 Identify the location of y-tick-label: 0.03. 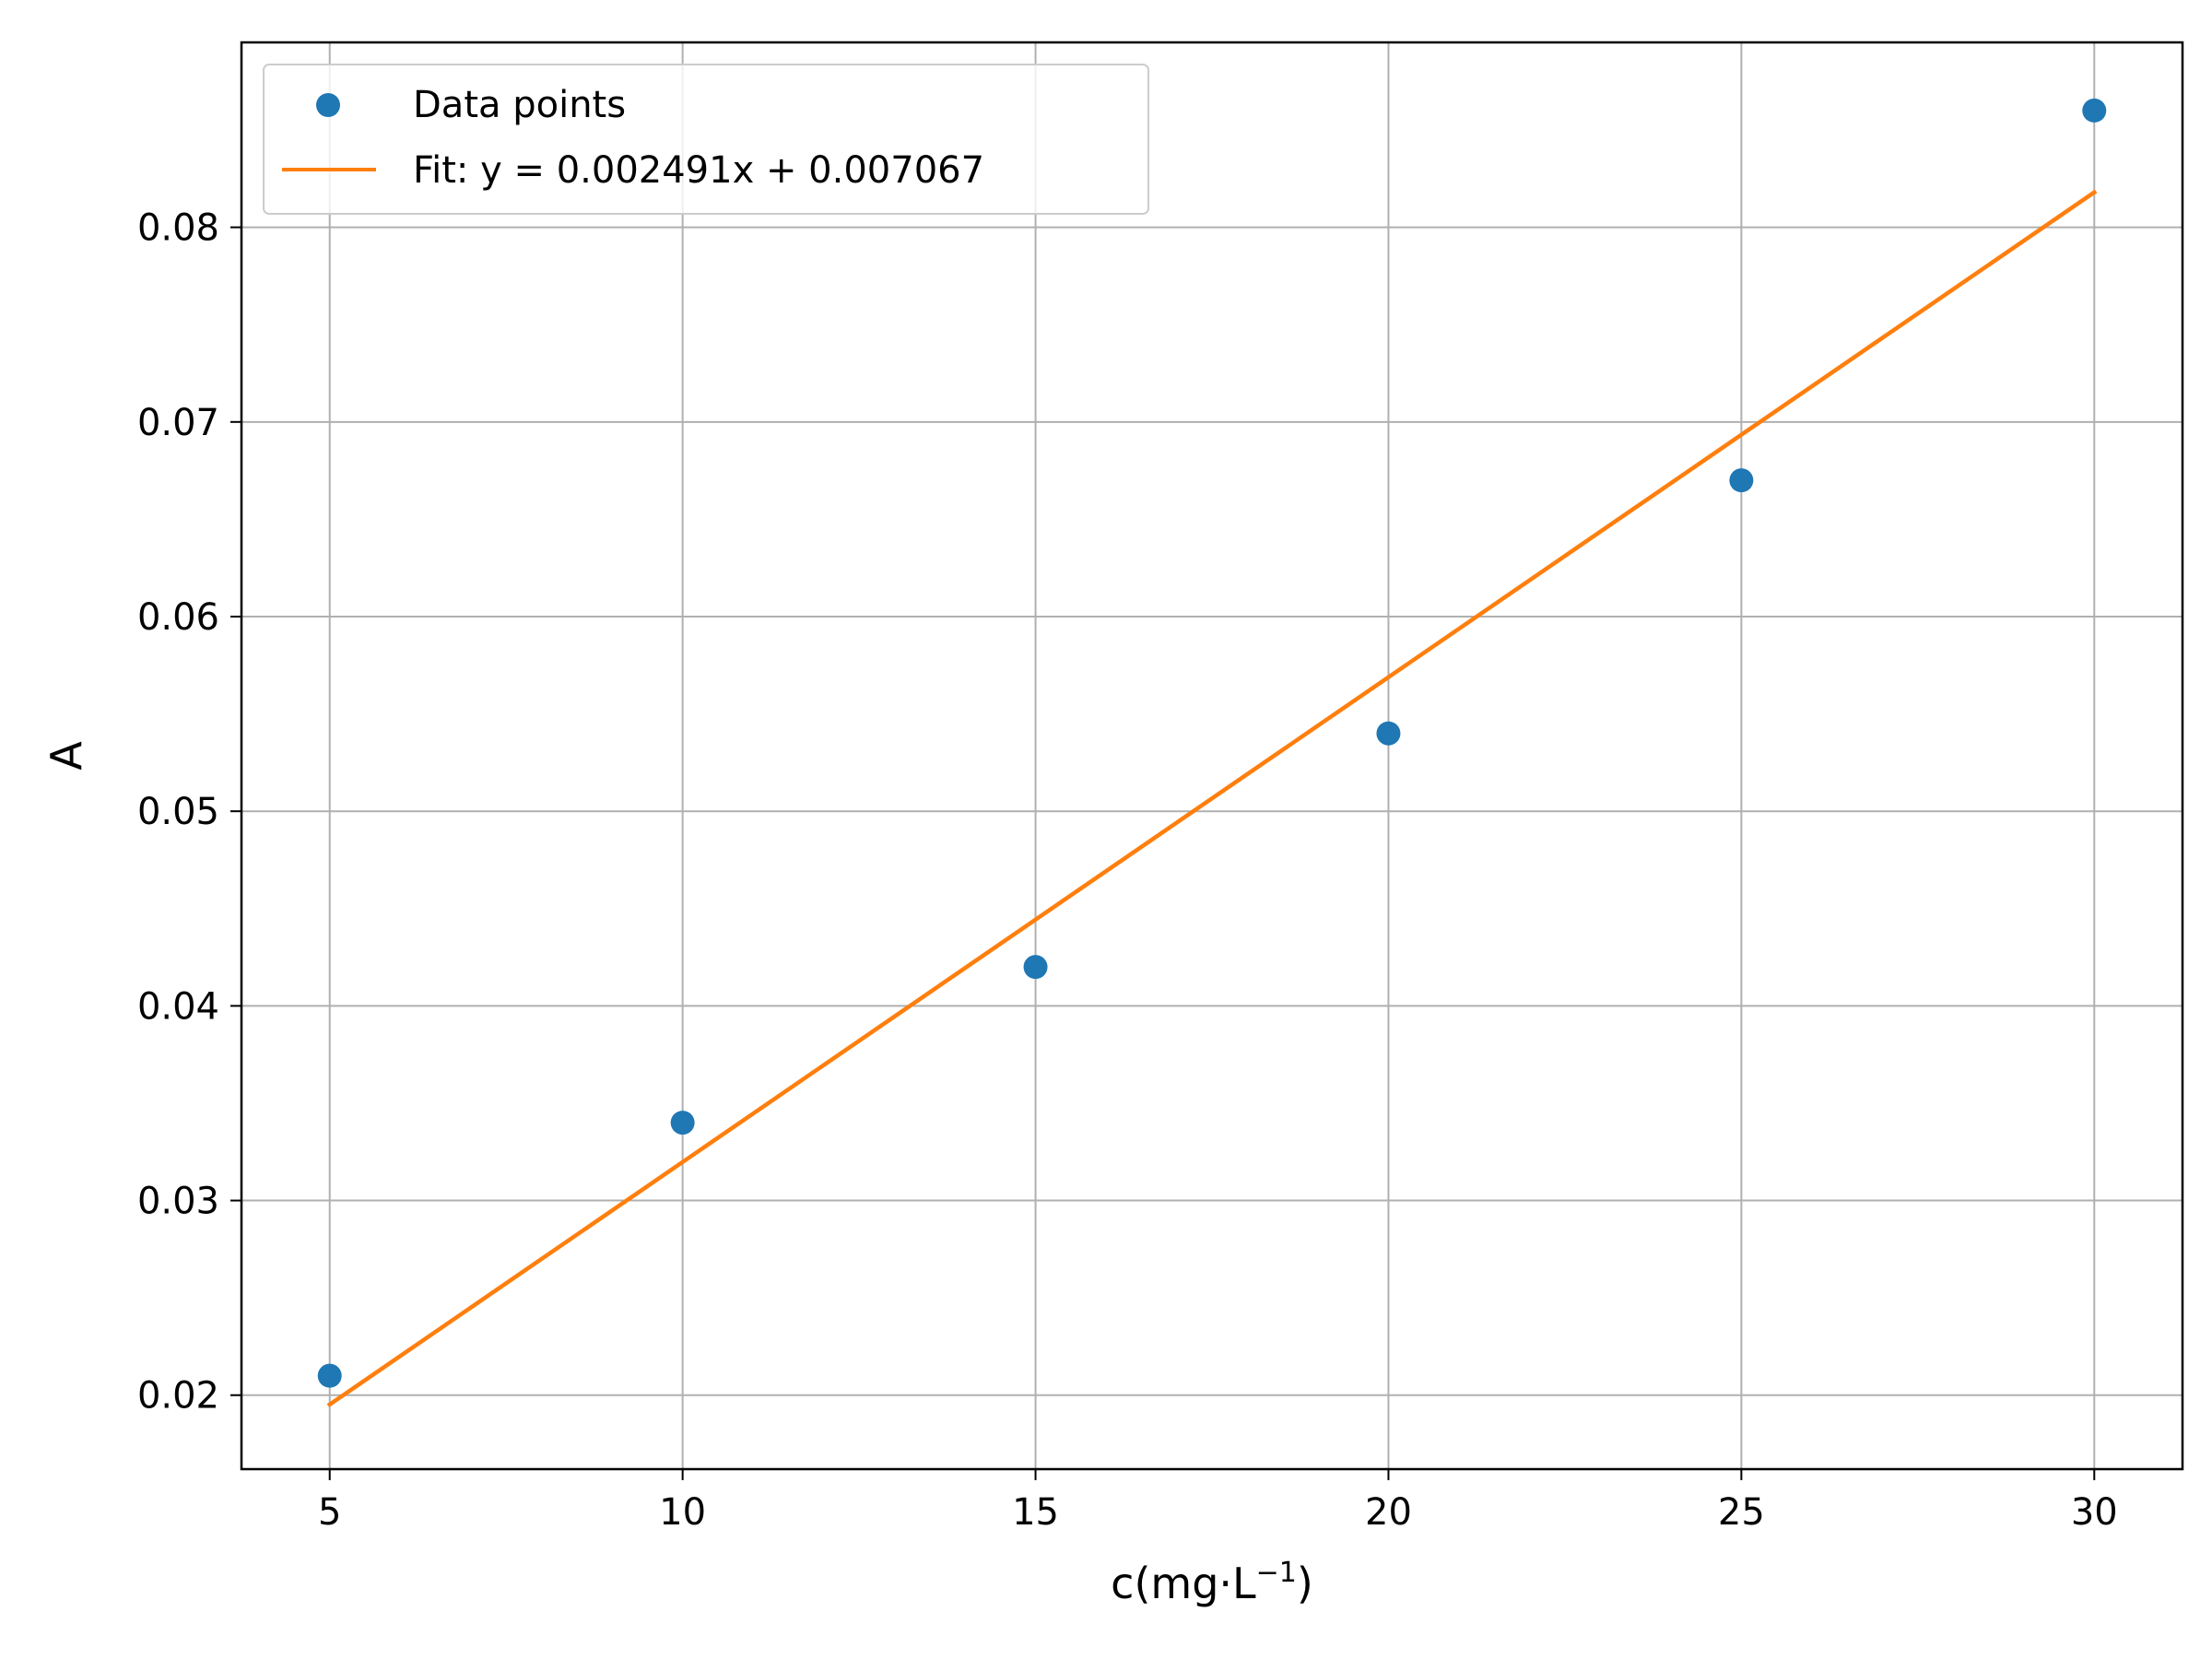
(178, 1202).